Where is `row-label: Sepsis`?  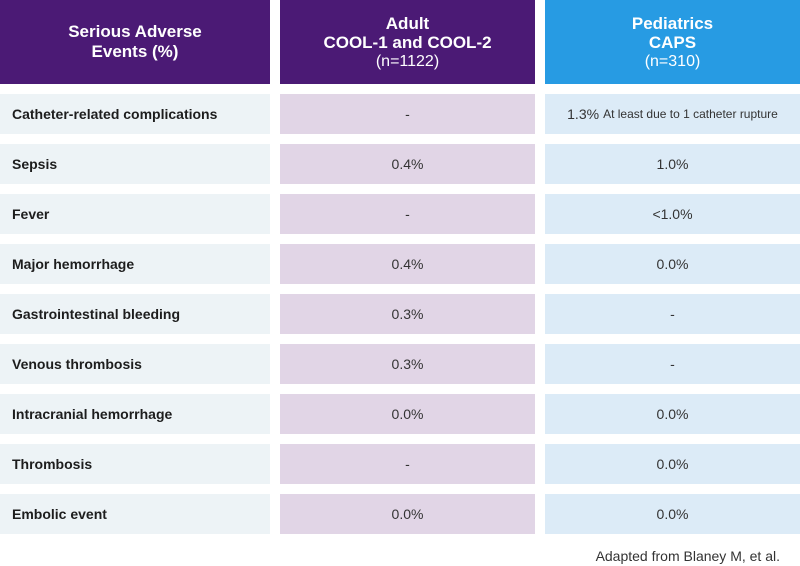 row-label: Sepsis is located at coordinates (135, 164).